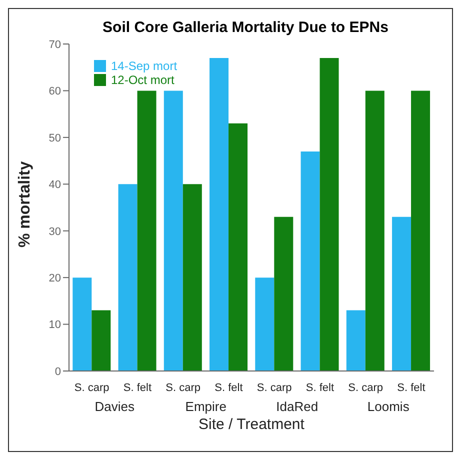 The width and height of the screenshot is (463, 462). I want to click on y-tick-label: 40, so click(54, 185).